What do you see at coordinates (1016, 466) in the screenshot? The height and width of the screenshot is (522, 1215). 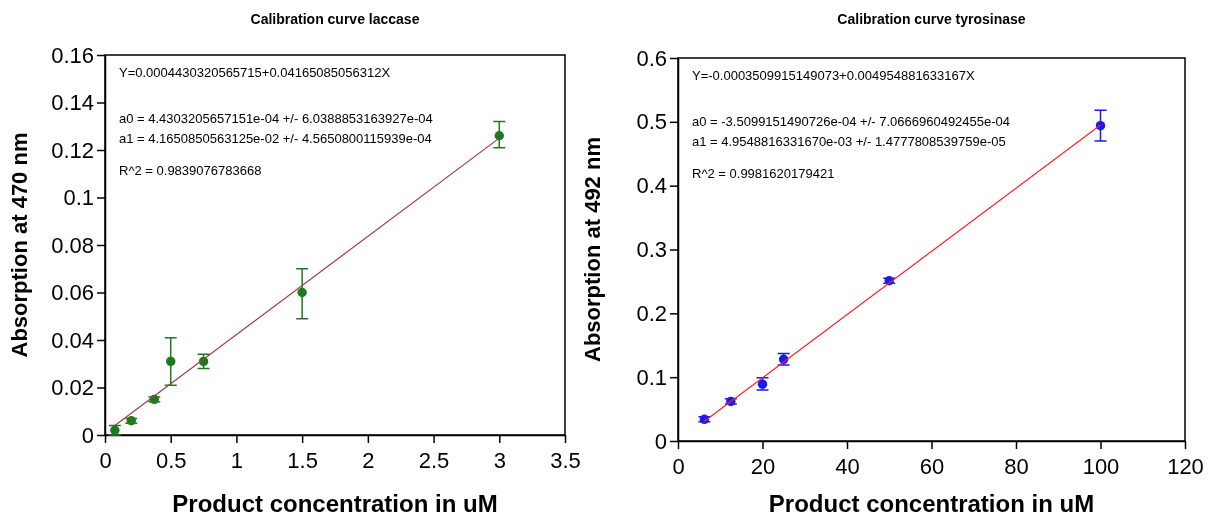 I see `x-tick-label: 80` at bounding box center [1016, 466].